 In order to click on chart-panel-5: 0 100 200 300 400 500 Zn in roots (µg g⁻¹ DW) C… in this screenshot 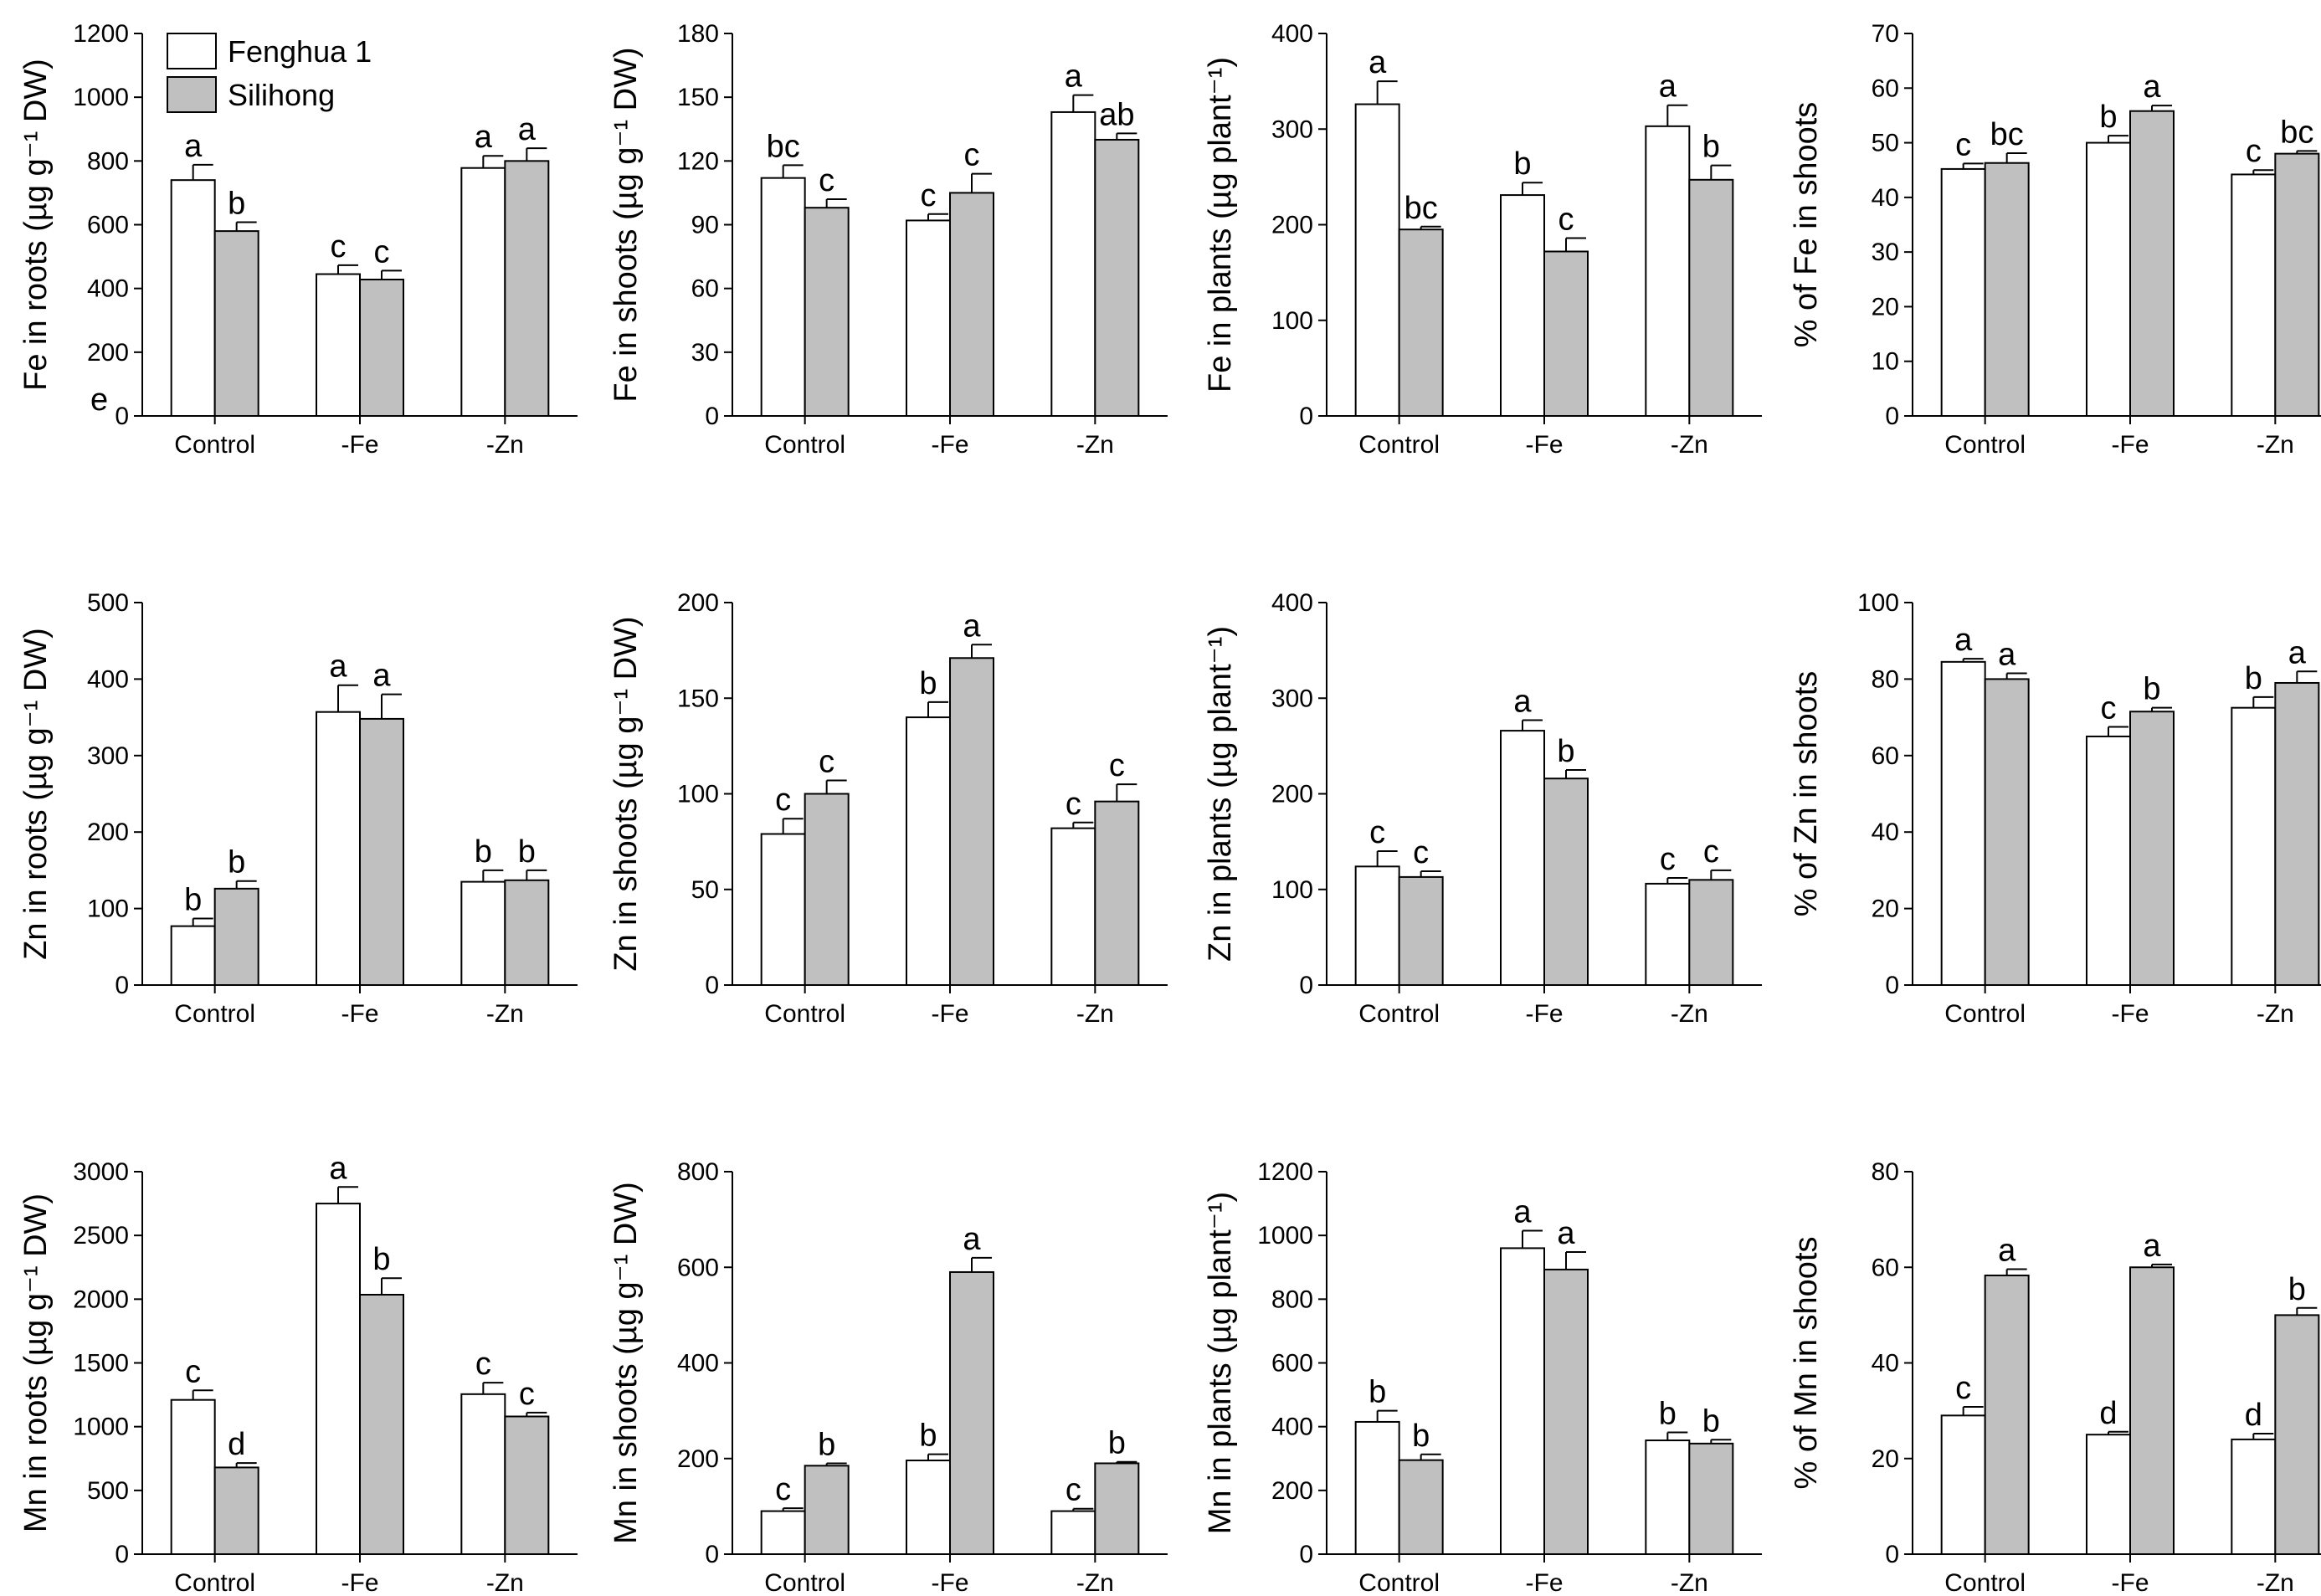, I will do `click(298, 808)`.